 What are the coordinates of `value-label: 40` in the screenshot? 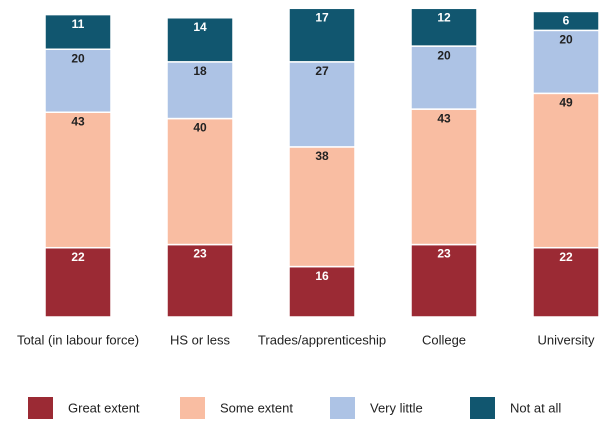 It's located at (200, 128).